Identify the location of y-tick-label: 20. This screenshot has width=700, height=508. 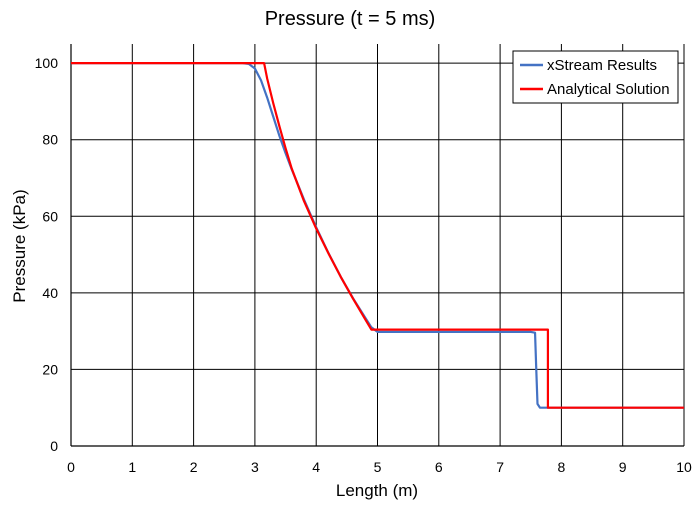
(50, 369).